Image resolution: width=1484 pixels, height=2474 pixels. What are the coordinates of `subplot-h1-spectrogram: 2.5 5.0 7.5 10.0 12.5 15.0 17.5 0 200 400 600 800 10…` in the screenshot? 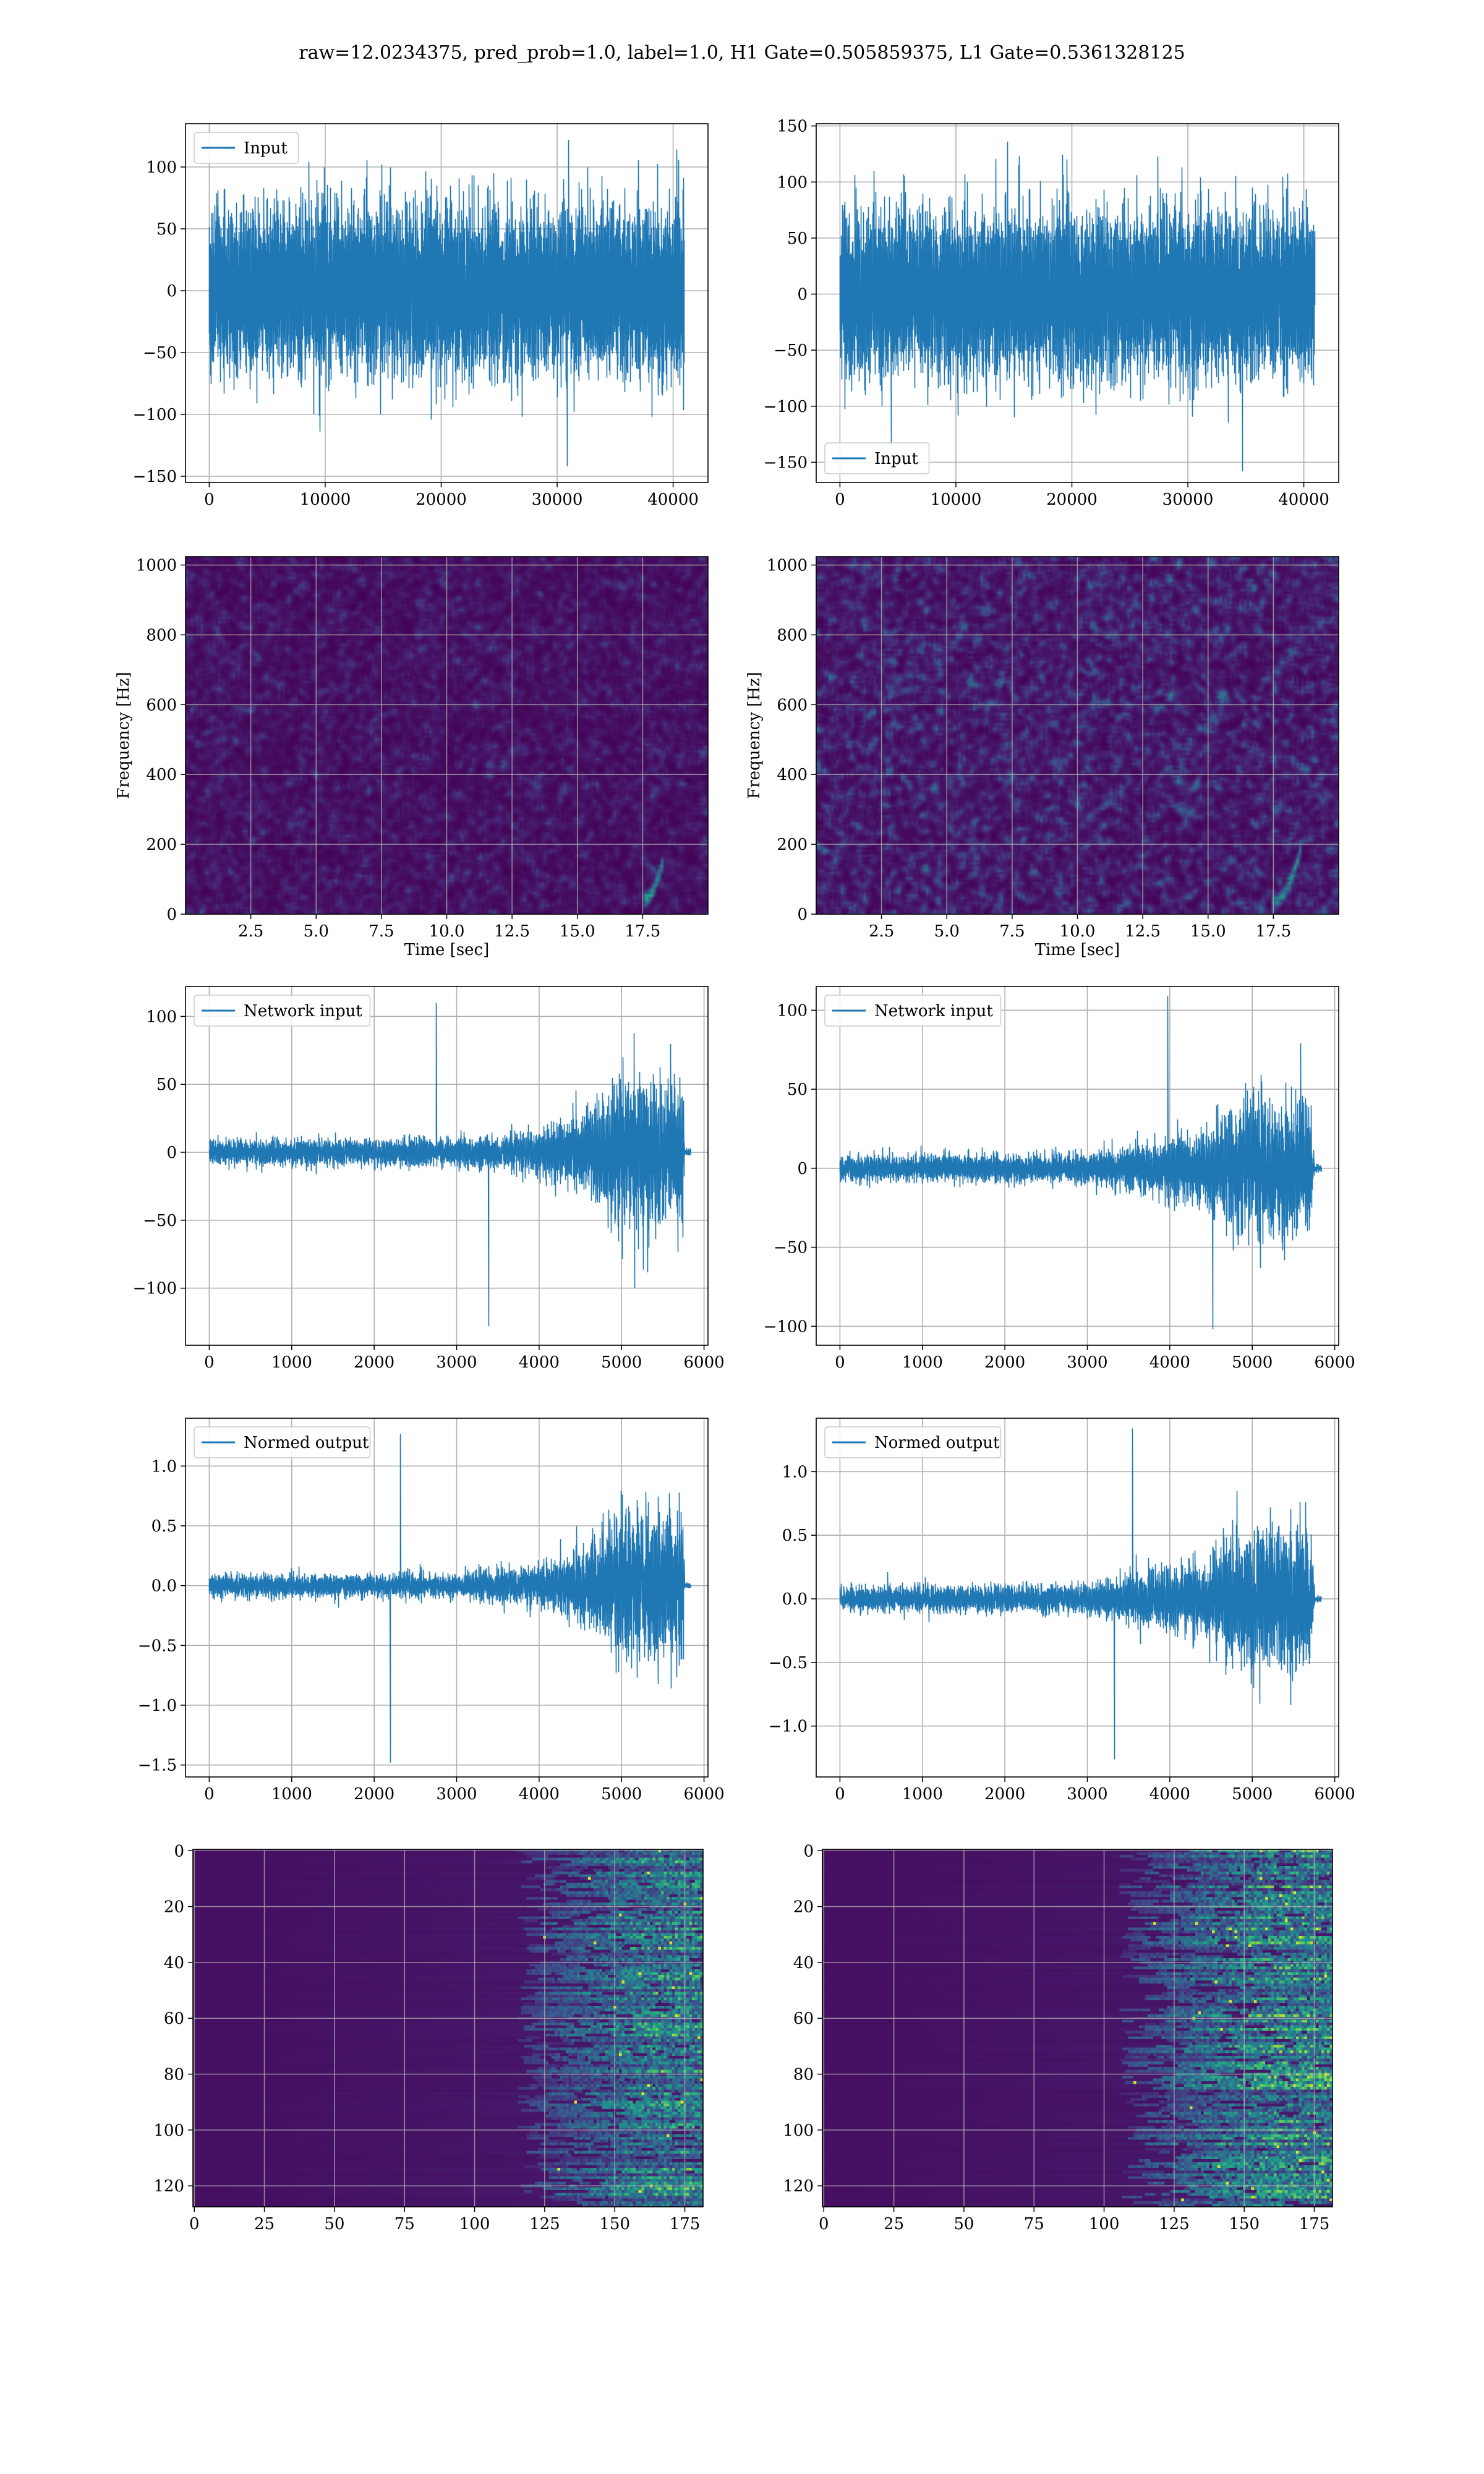 It's located at (411, 757).